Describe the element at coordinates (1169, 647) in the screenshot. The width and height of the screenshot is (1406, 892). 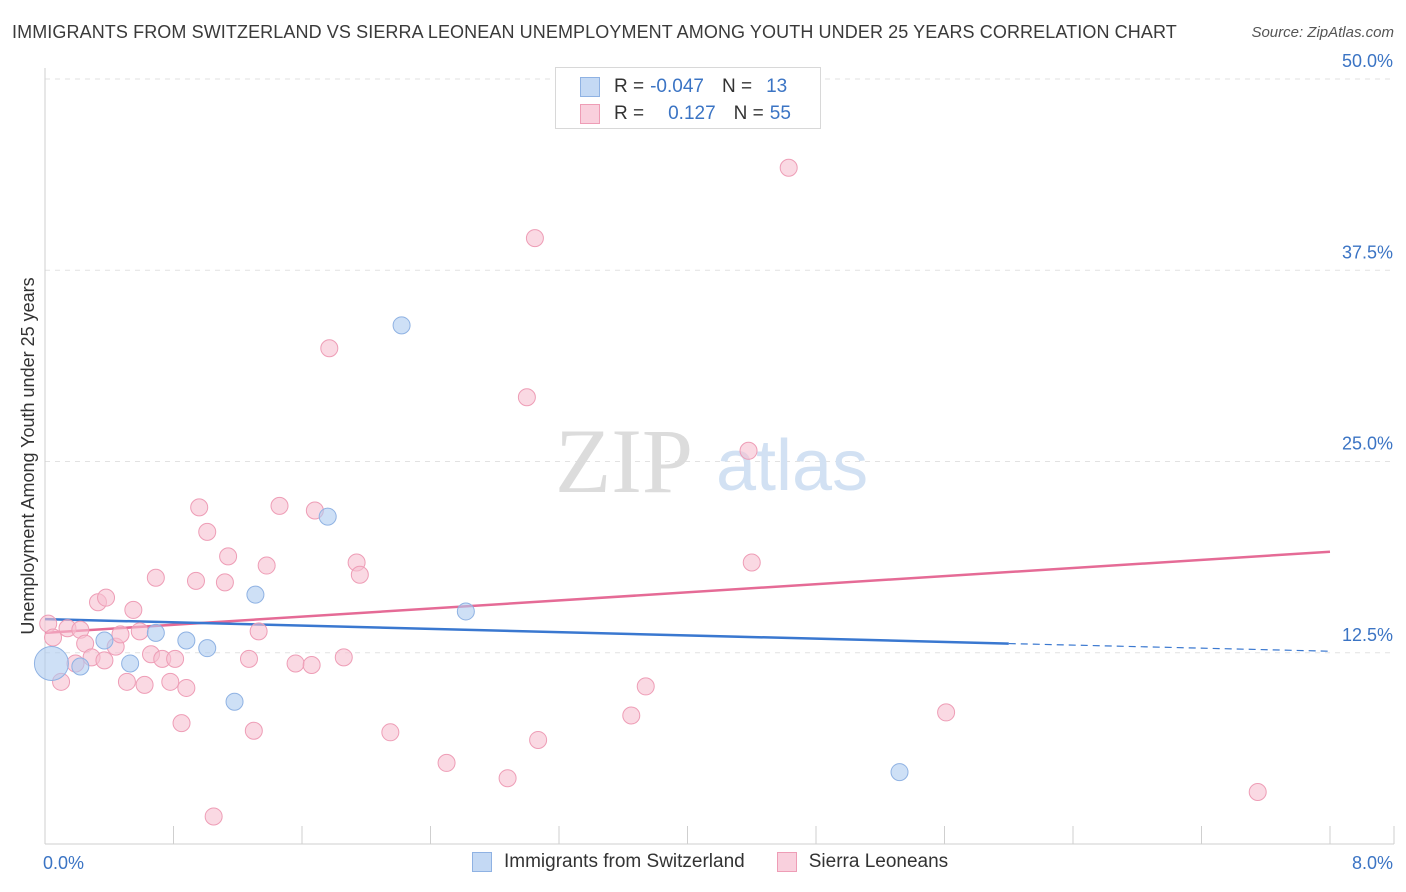
I see `trend-line-switzerland-extension` at that location.